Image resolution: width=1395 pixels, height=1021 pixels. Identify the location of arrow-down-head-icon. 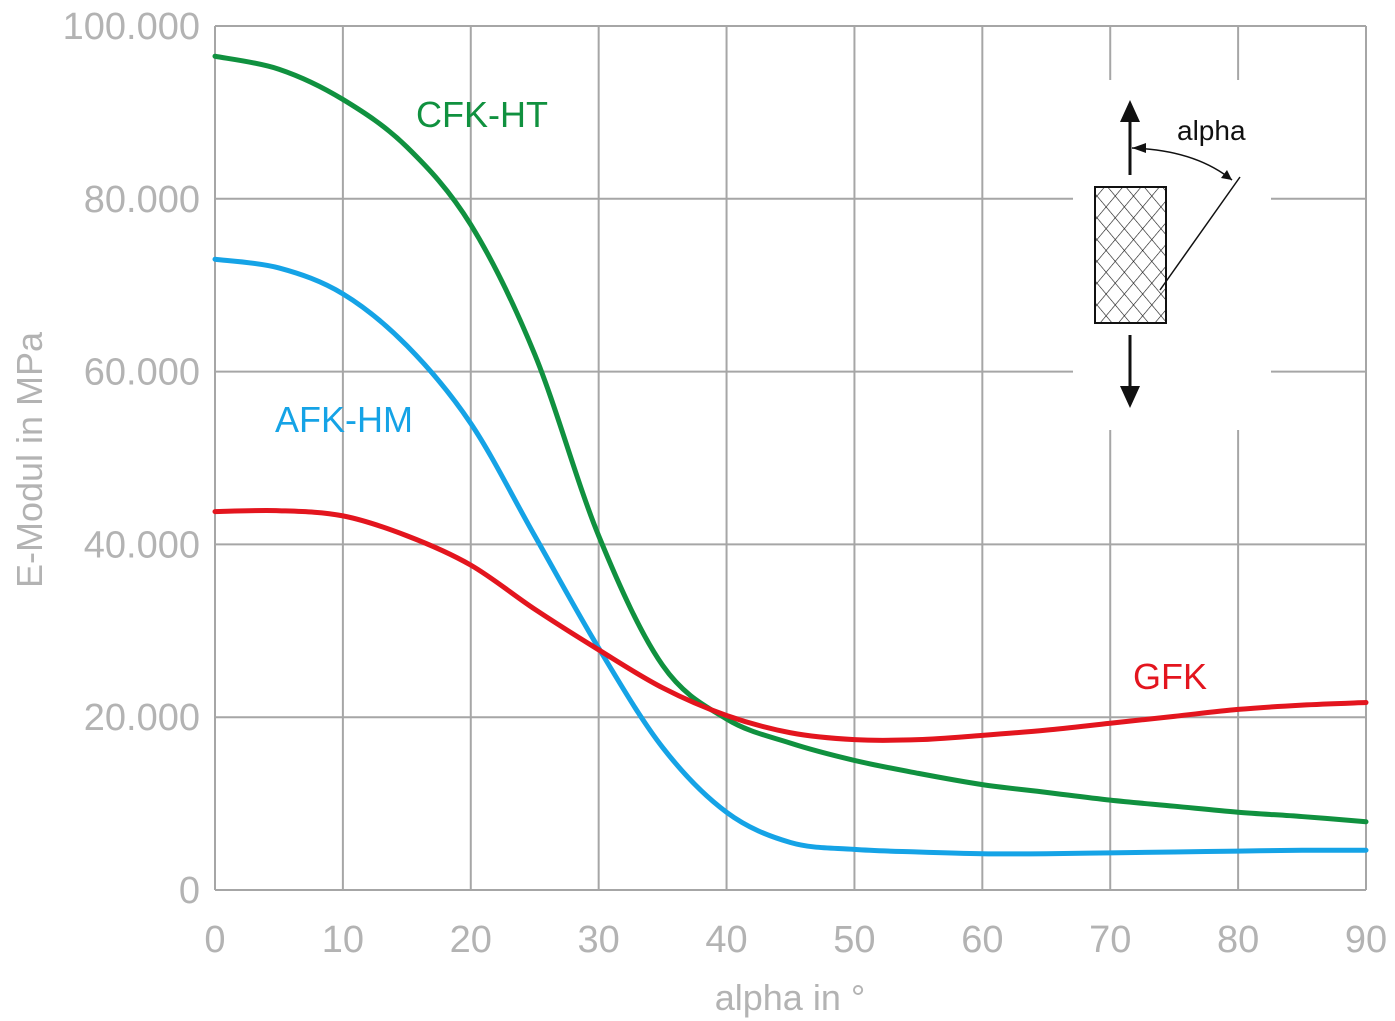
(1130, 397).